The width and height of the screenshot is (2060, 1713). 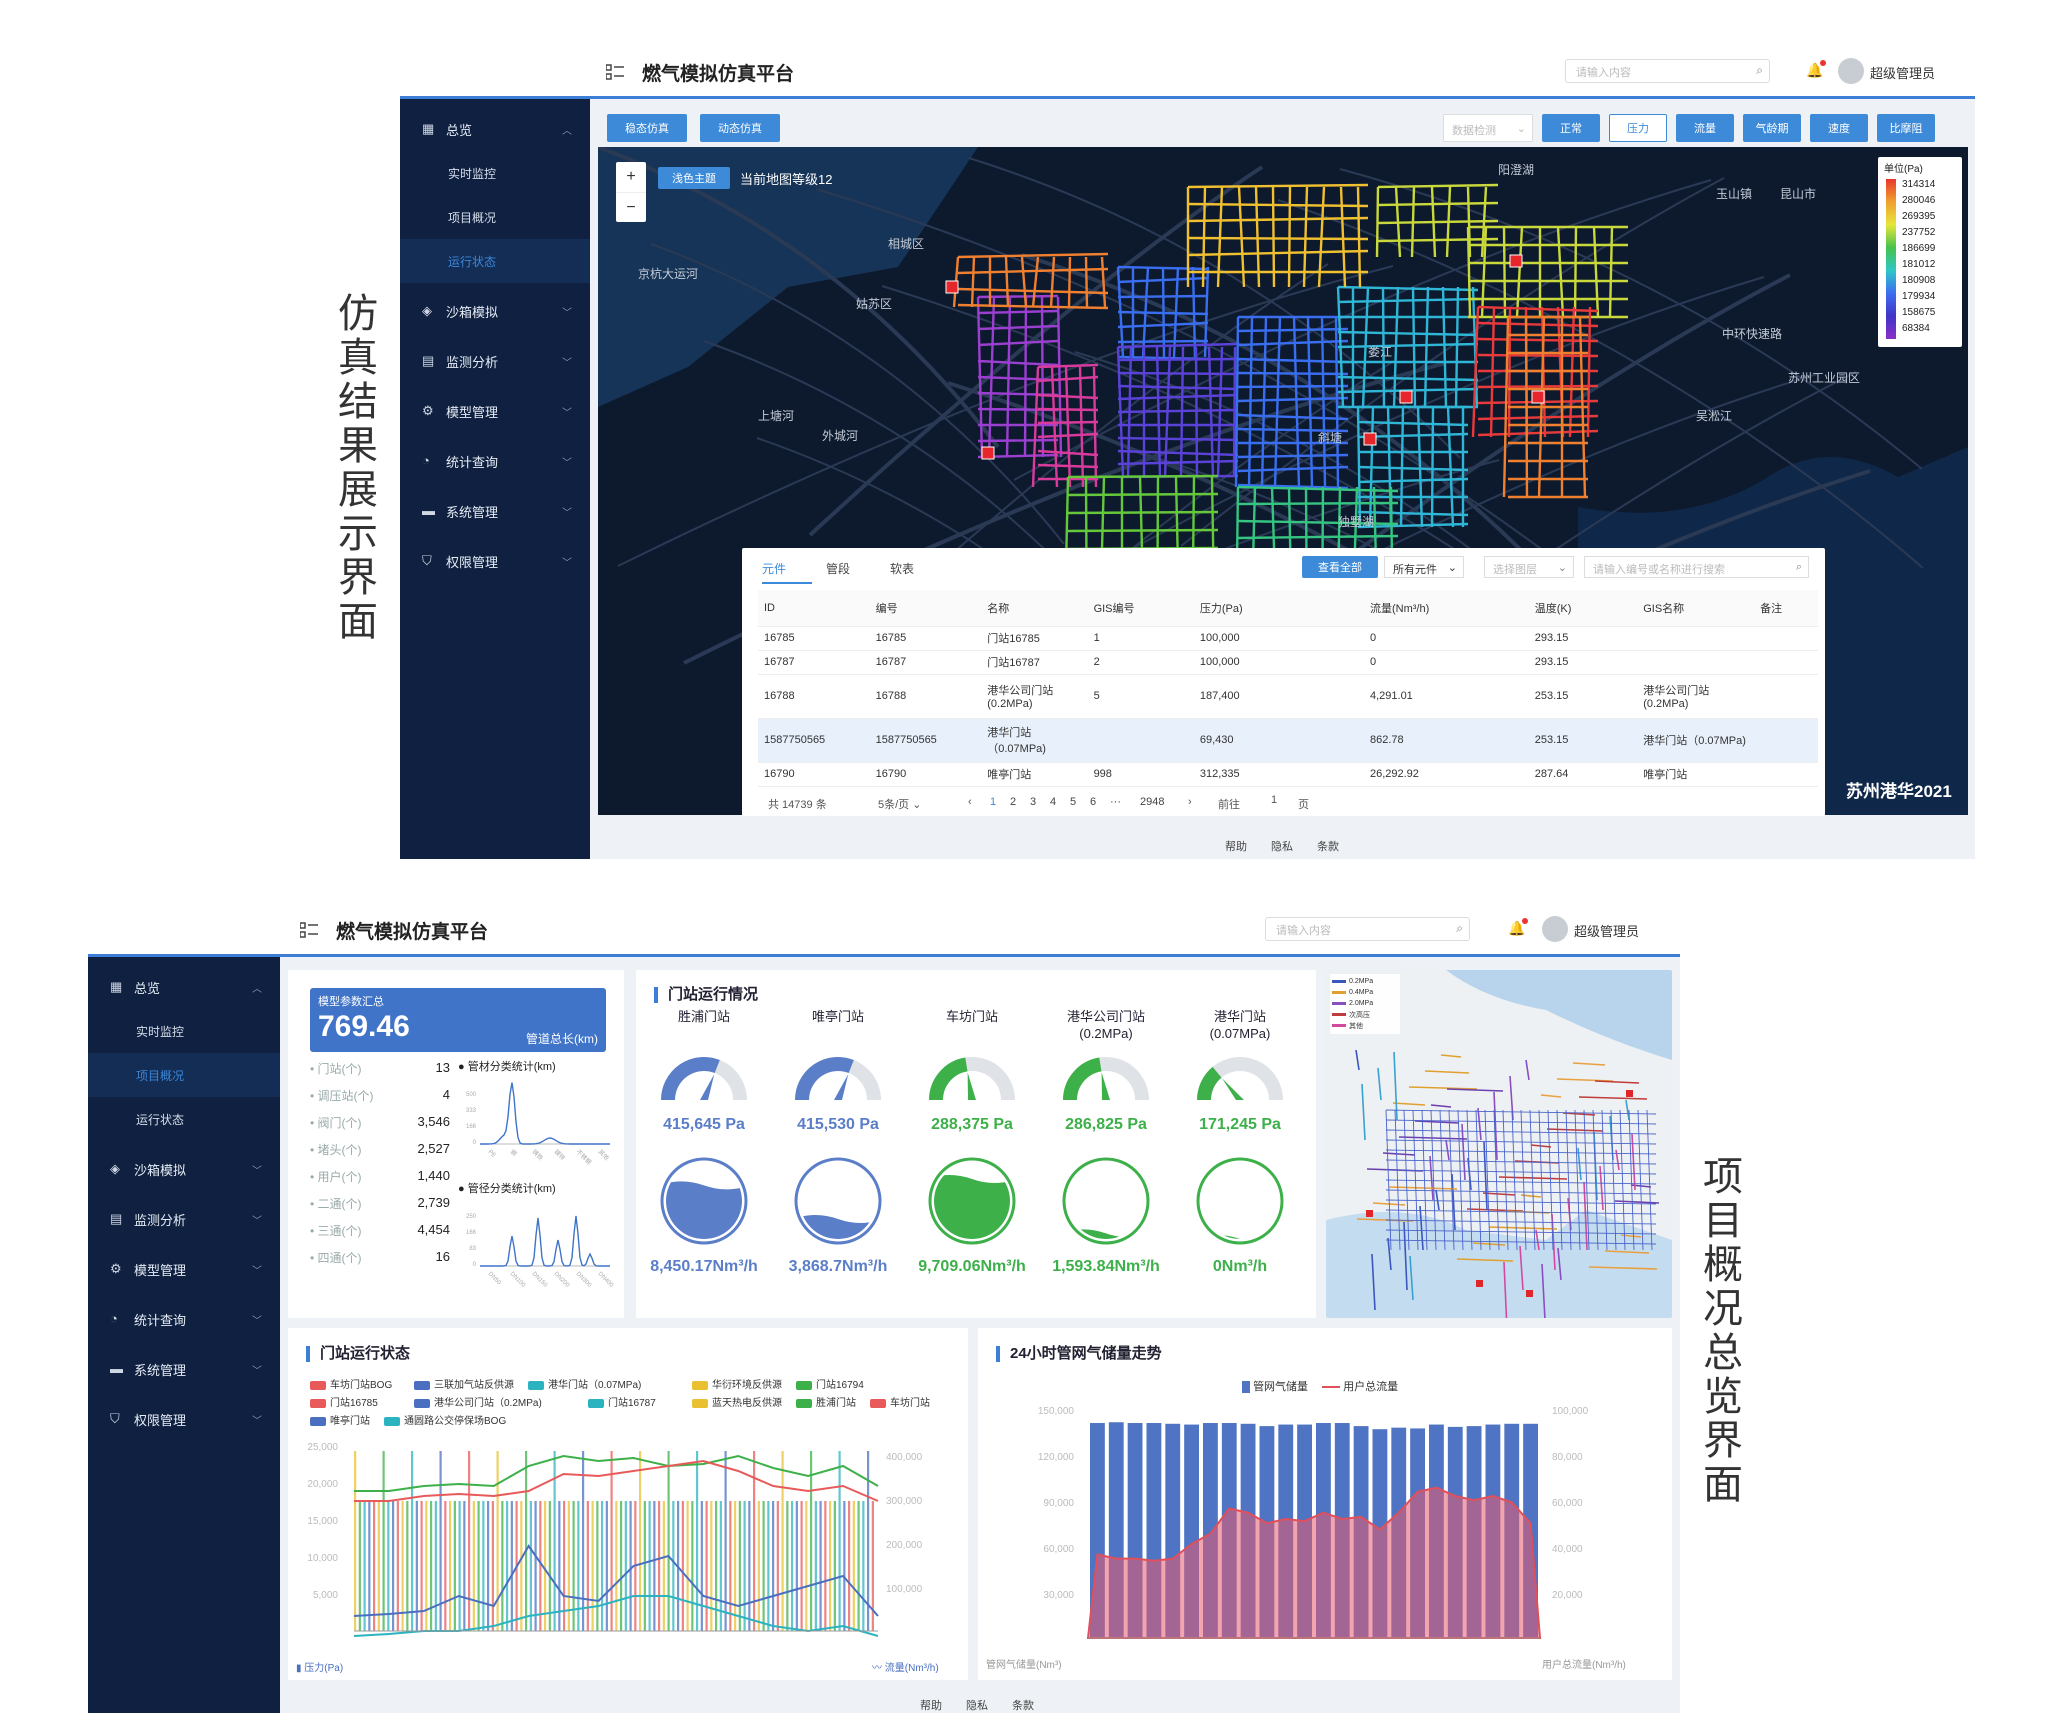 I want to click on mode-button-4: 速度, so click(x=1839, y=128).